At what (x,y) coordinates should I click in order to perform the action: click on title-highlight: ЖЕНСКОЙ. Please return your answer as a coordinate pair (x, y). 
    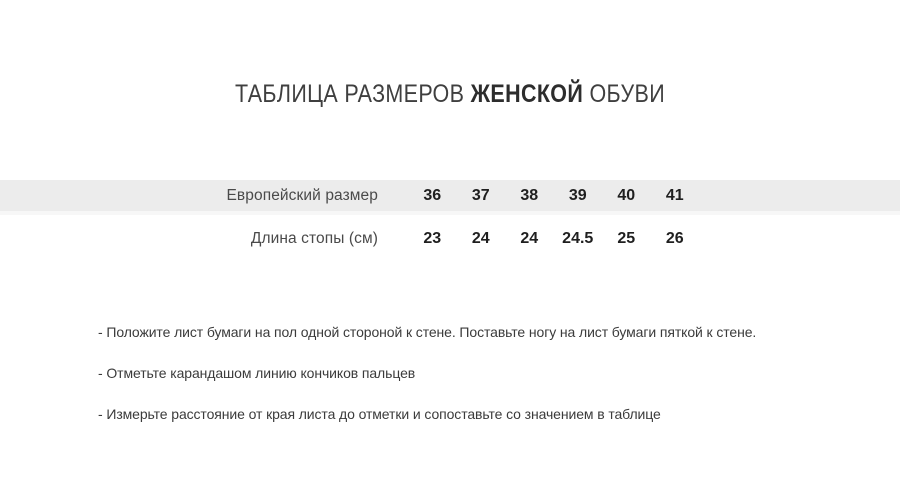
    Looking at the image, I should click on (527, 94).